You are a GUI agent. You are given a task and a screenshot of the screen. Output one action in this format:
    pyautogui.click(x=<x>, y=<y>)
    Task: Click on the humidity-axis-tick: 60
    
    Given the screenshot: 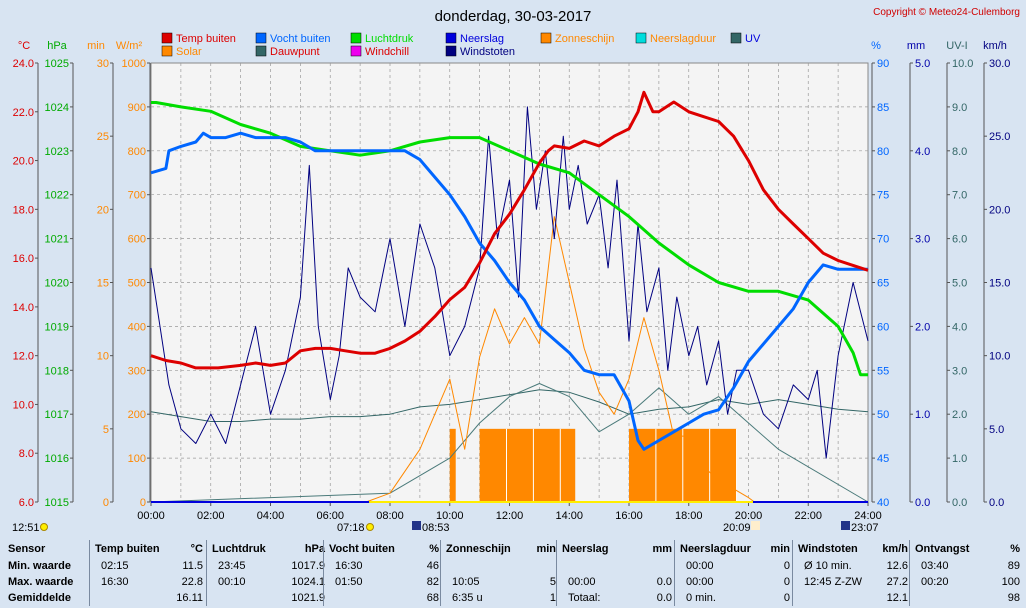 What is the action you would take?
    pyautogui.click(x=883, y=327)
    